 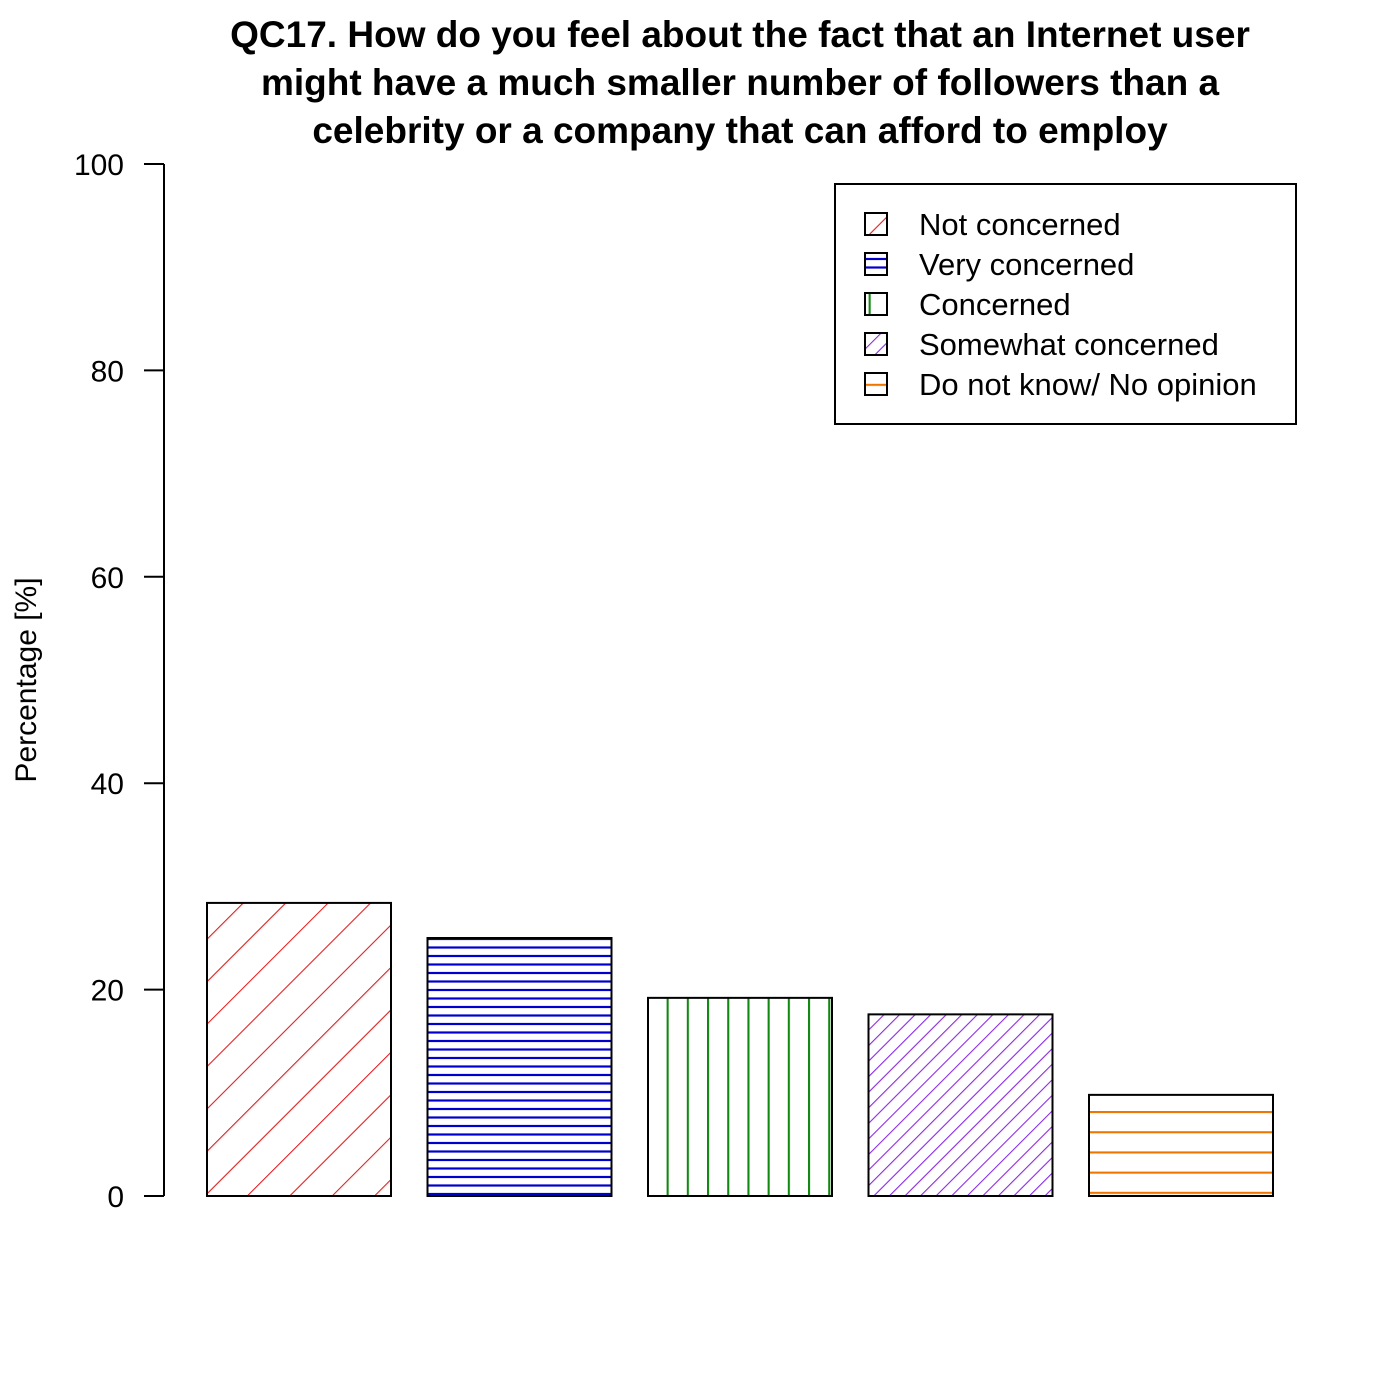 I want to click on y-tick-label: 100, so click(x=99, y=165).